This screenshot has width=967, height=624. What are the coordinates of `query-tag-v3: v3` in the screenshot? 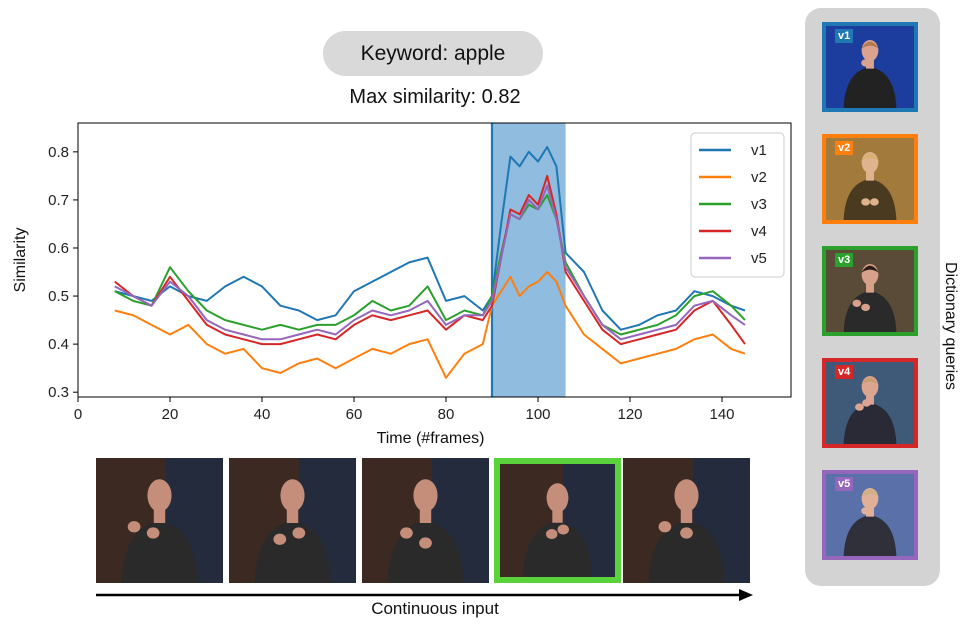 It's located at (844, 260).